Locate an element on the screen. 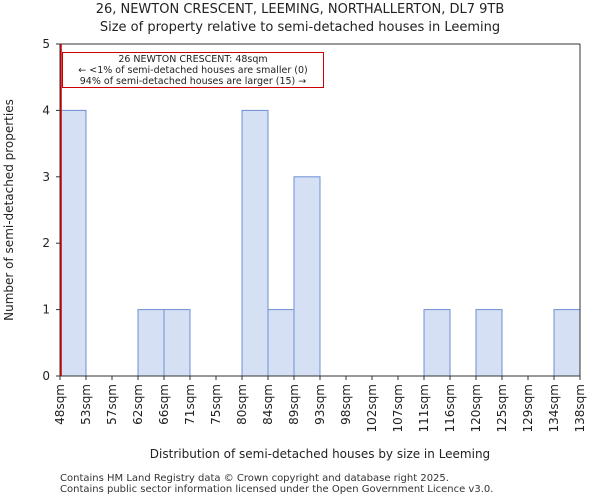 This screenshot has height=500, width=600. x-tick-label-57sqm: 57sqm is located at coordinates (112, 404).